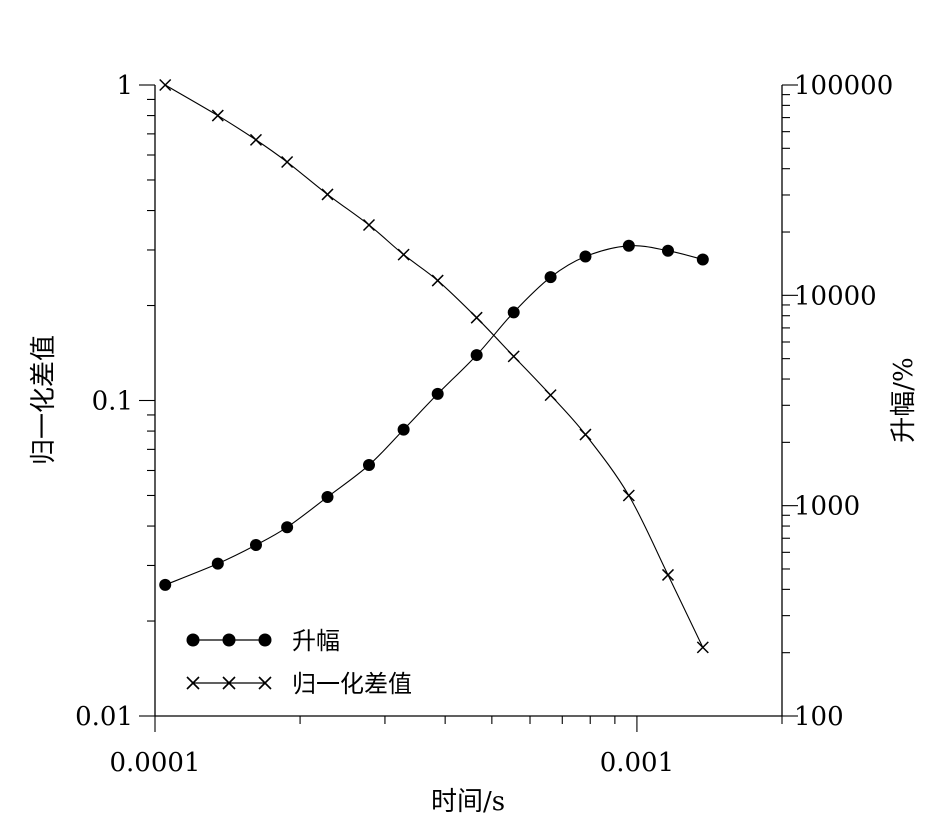 Image resolution: width=945 pixels, height=827 pixels. I want to click on x-tick-label: 0.001, so click(637, 763).